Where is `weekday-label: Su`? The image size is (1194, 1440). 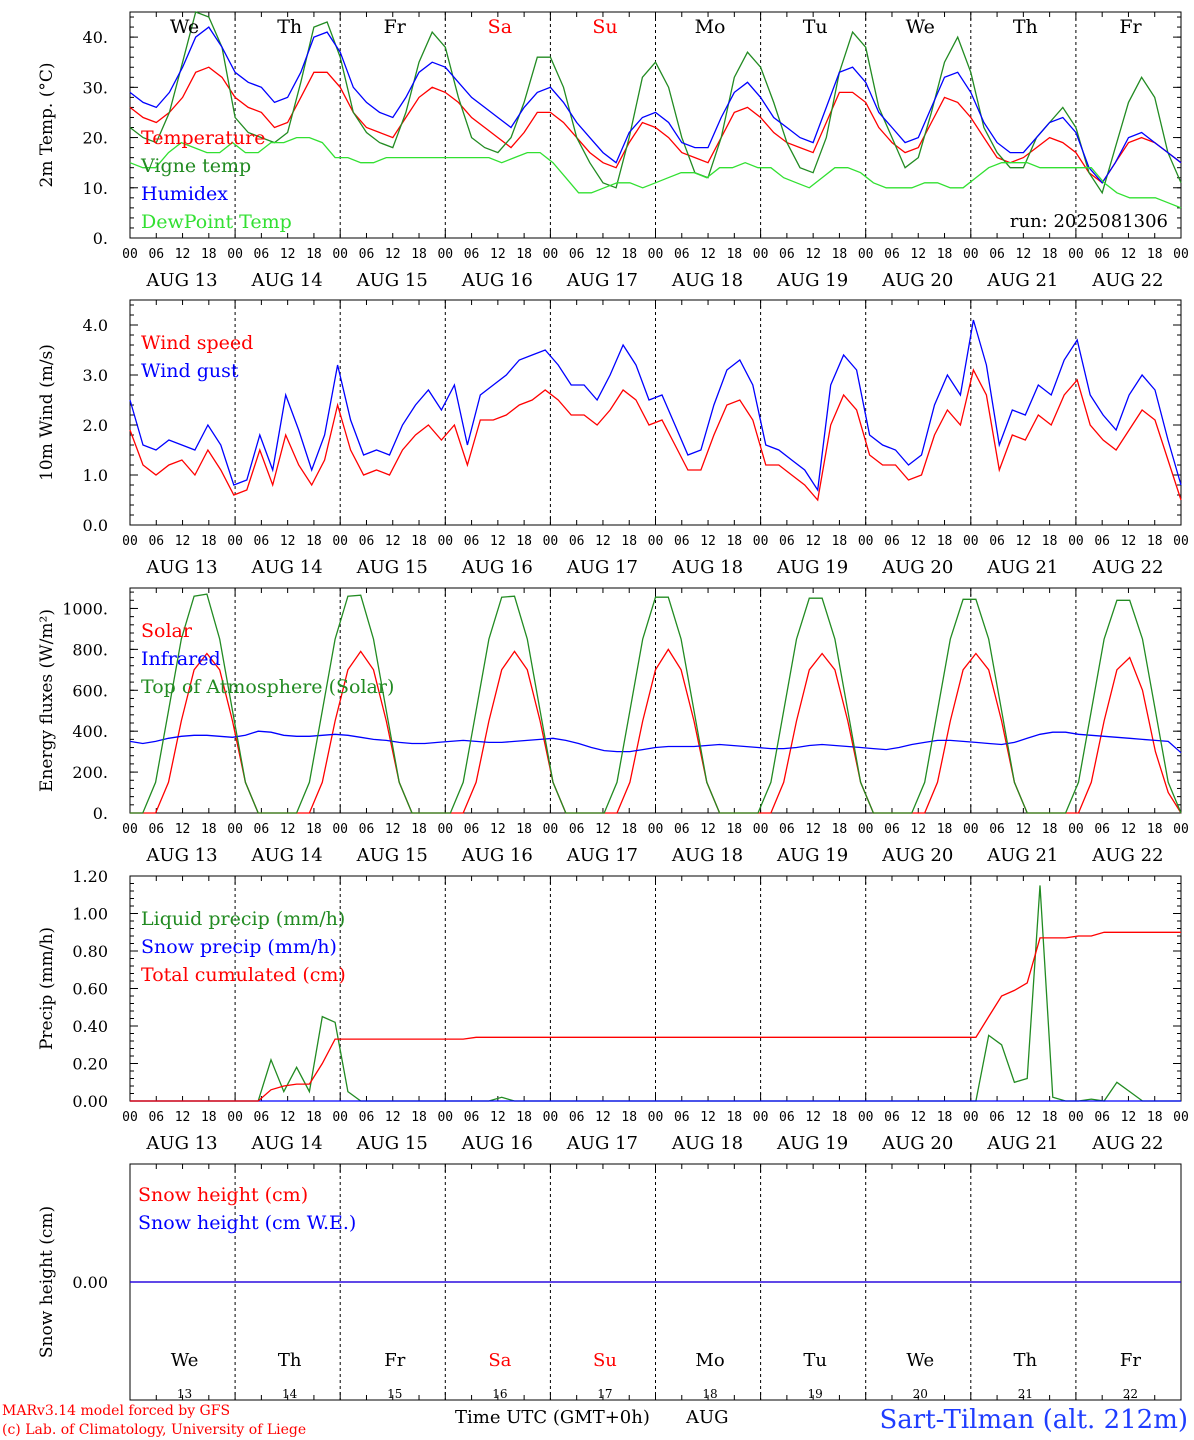 weekday-label: Su is located at coordinates (604, 27).